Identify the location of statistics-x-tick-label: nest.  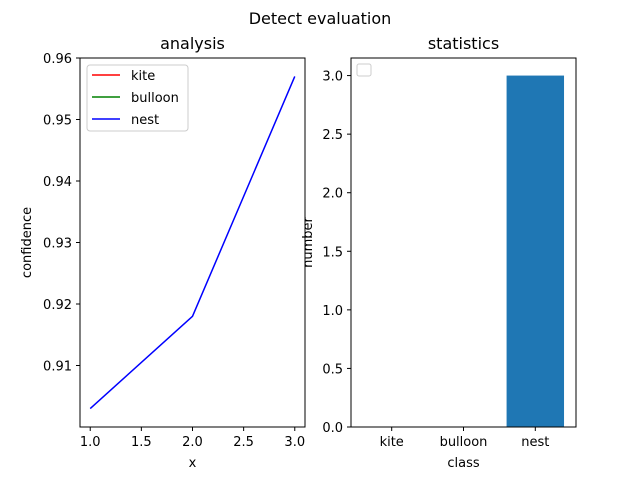
(535, 442).